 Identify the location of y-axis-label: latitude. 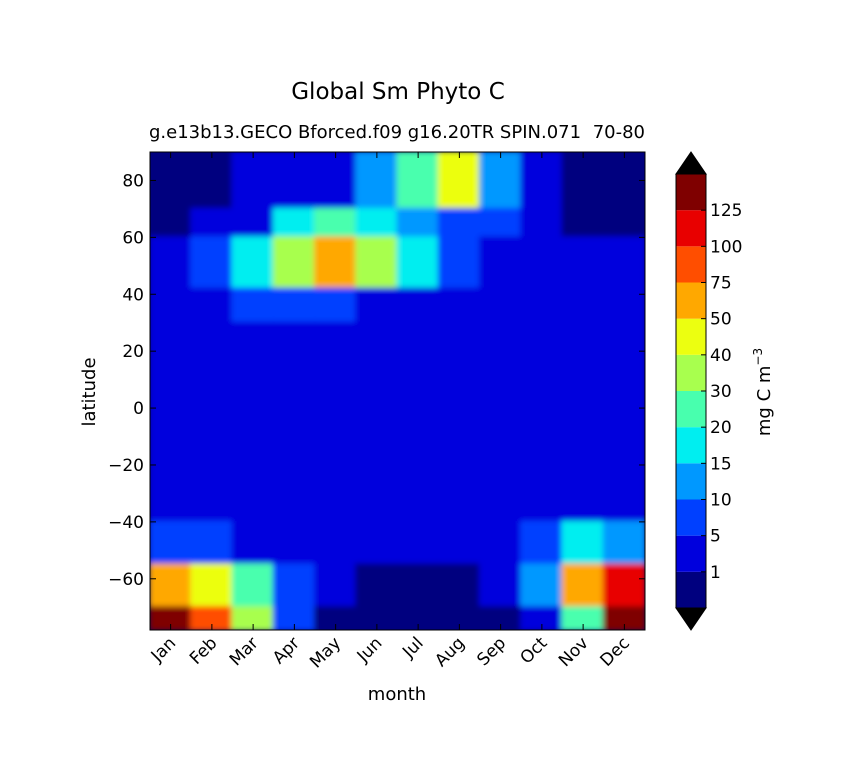
(89, 391).